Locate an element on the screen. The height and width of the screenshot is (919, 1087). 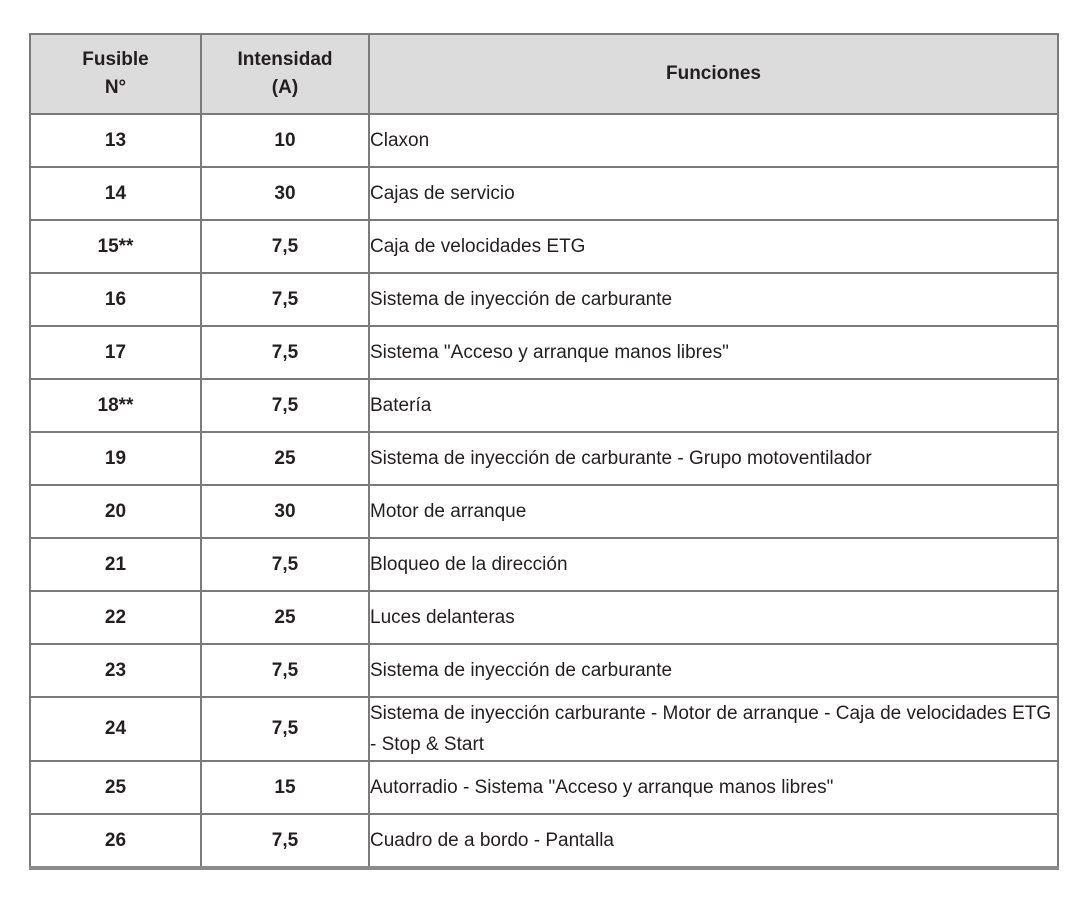
table-row: 15** 7,5 Caja de velocidades ETG is located at coordinates (544, 246).